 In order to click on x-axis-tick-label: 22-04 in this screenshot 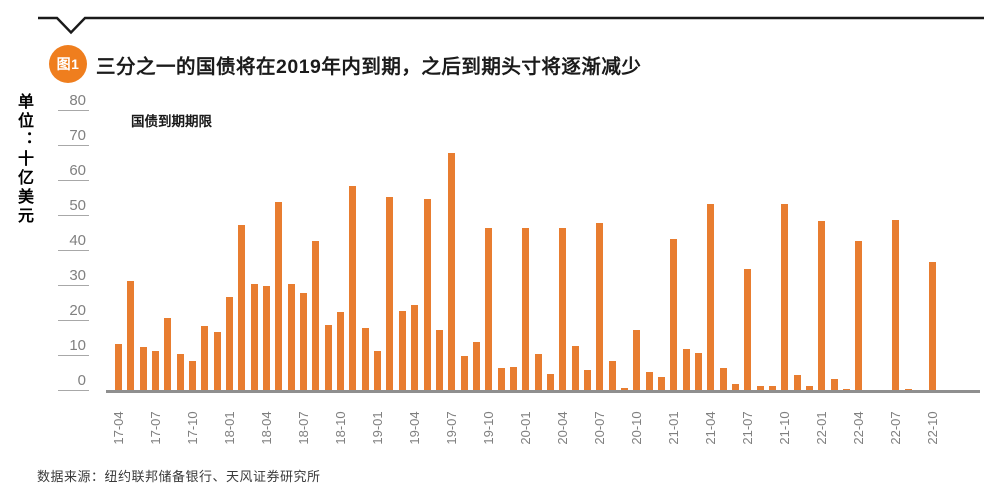, I will do `click(858, 428)`.